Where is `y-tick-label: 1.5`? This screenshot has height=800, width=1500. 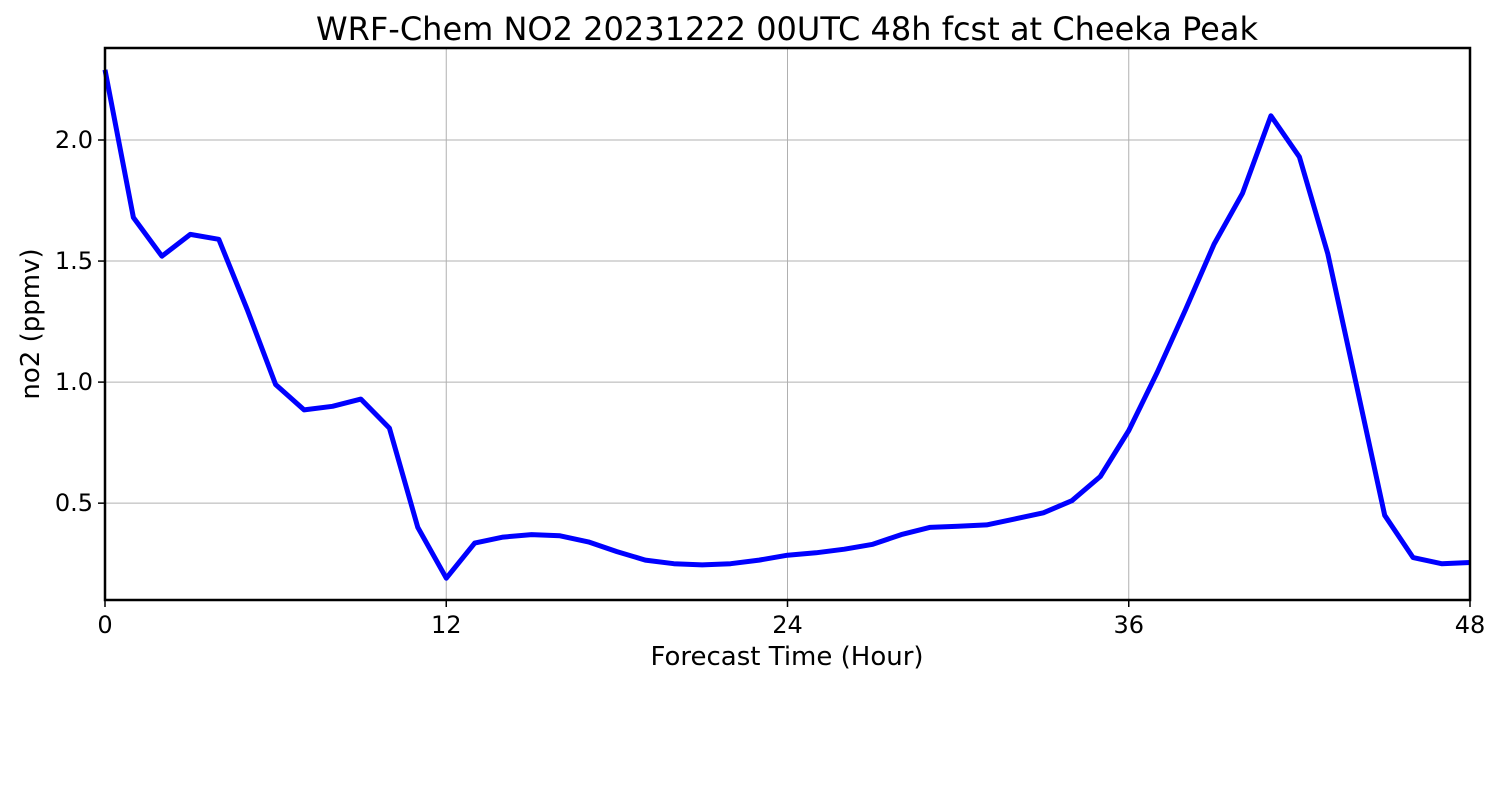
y-tick-label: 1.5 is located at coordinates (74, 261).